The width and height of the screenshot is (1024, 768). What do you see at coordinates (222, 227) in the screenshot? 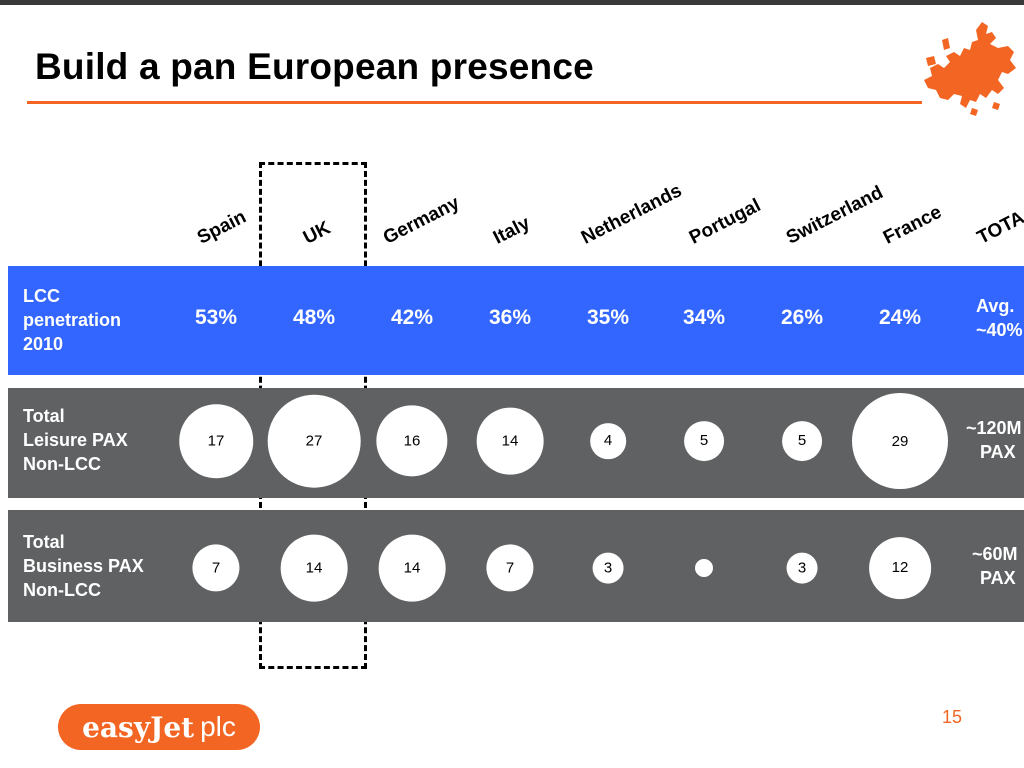
I see `column-header-spain: Spain` at bounding box center [222, 227].